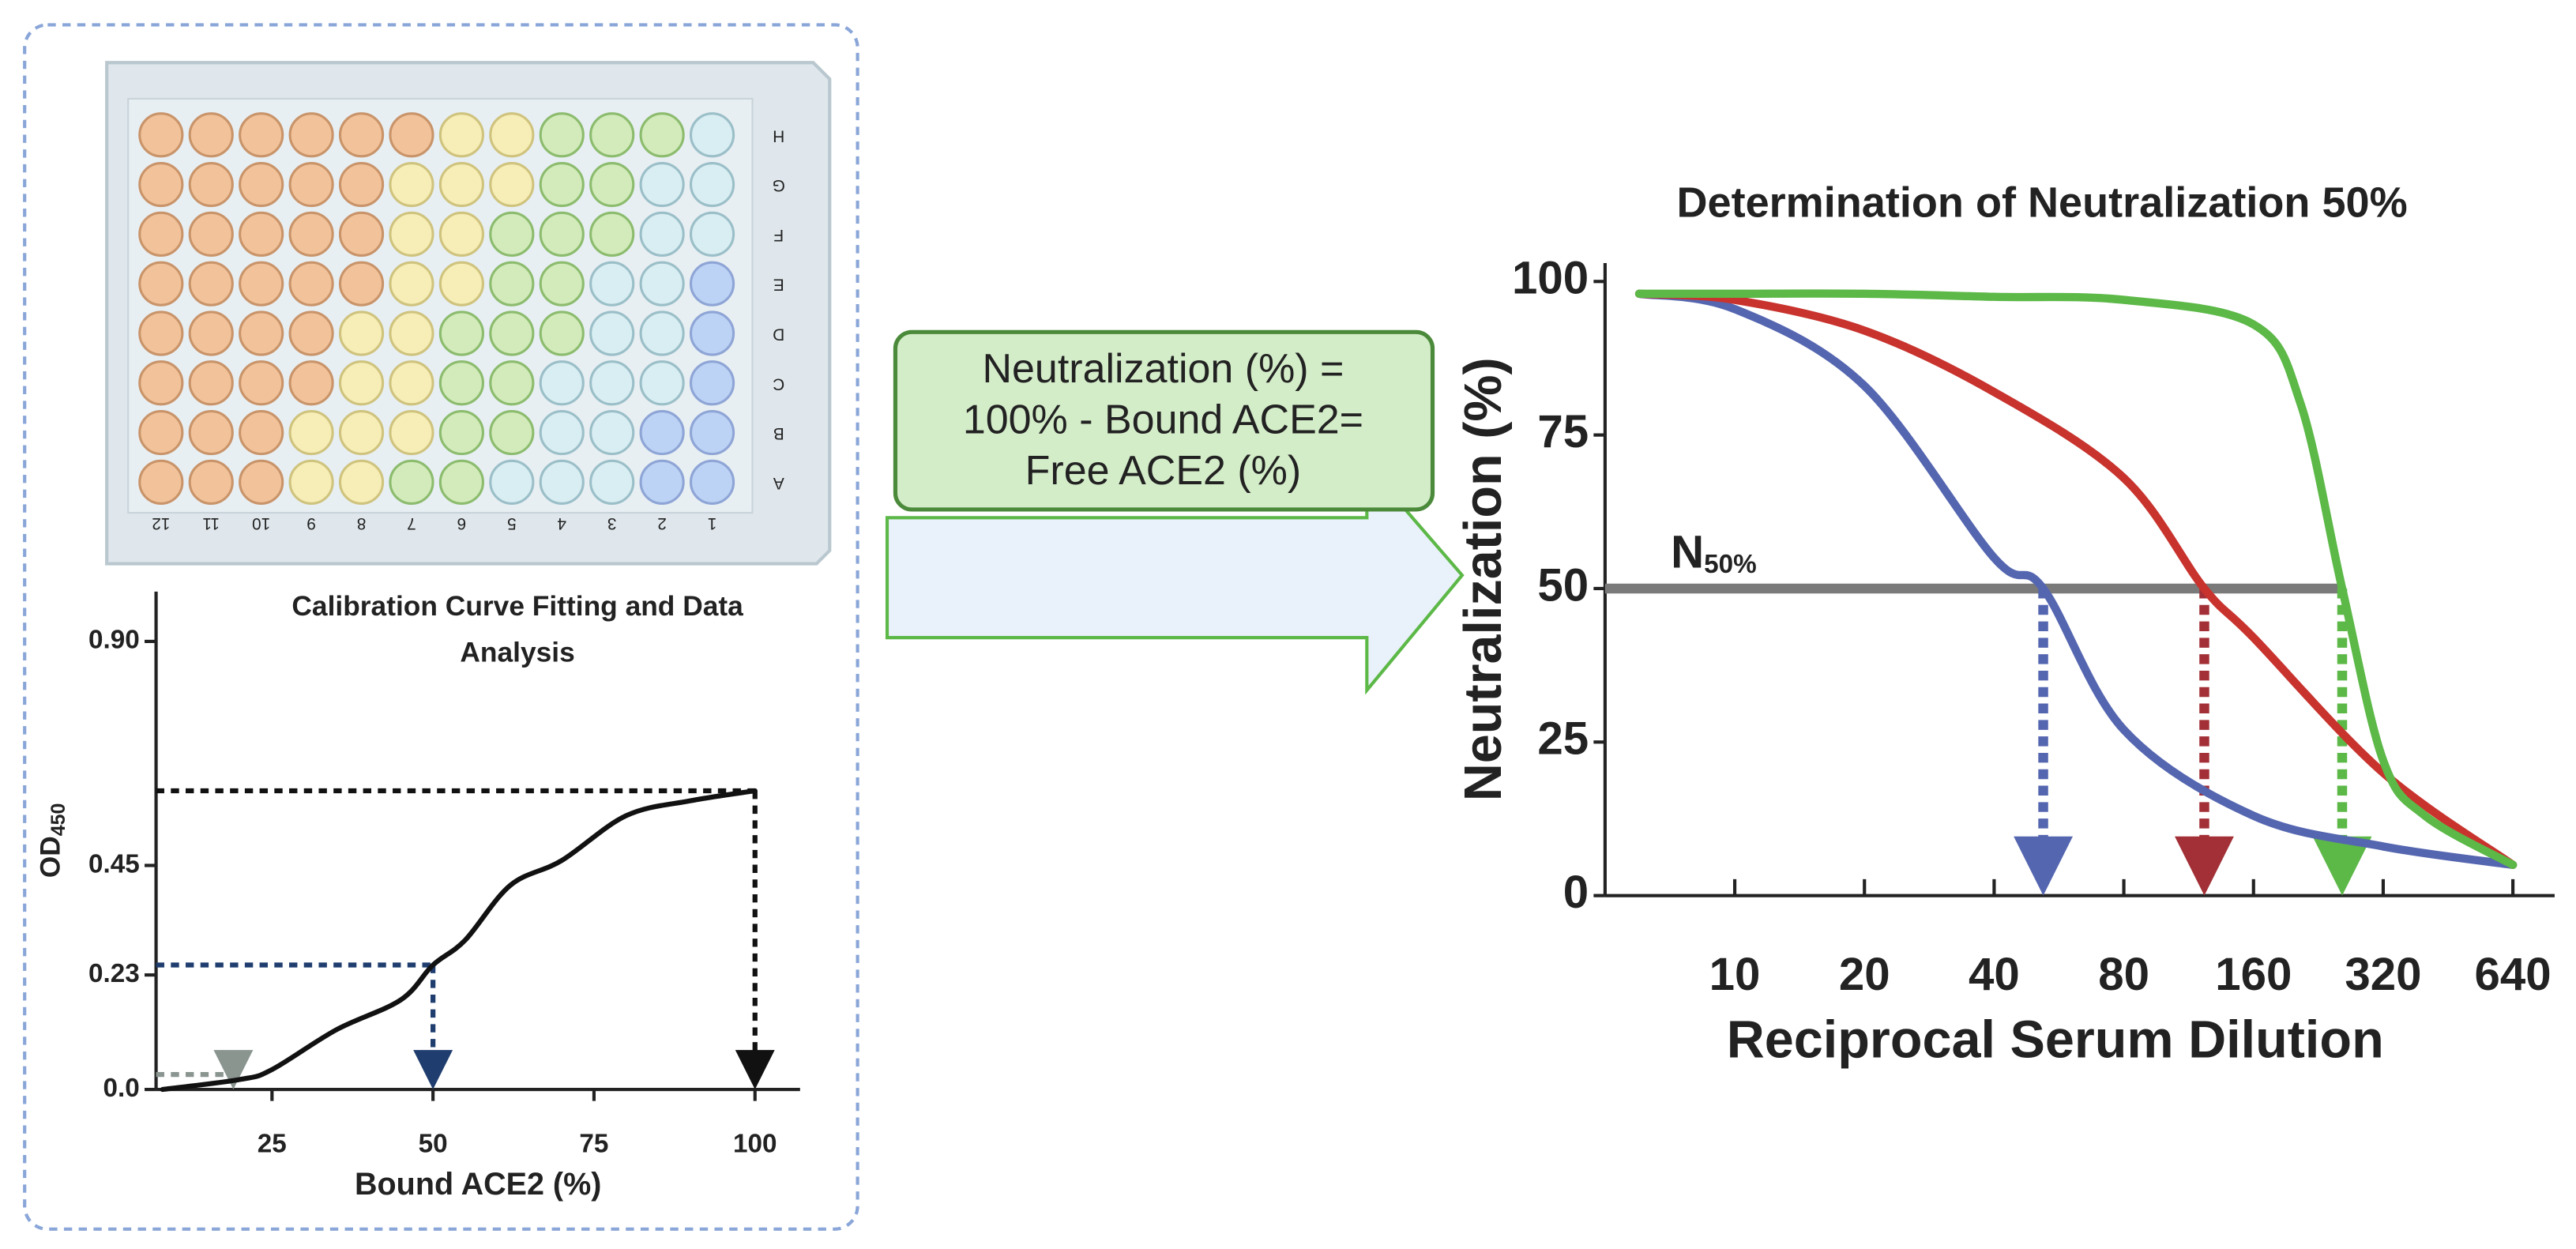 The image size is (2576, 1249). What do you see at coordinates (593, 1145) in the screenshot?
I see `x-tick-label: 75` at bounding box center [593, 1145].